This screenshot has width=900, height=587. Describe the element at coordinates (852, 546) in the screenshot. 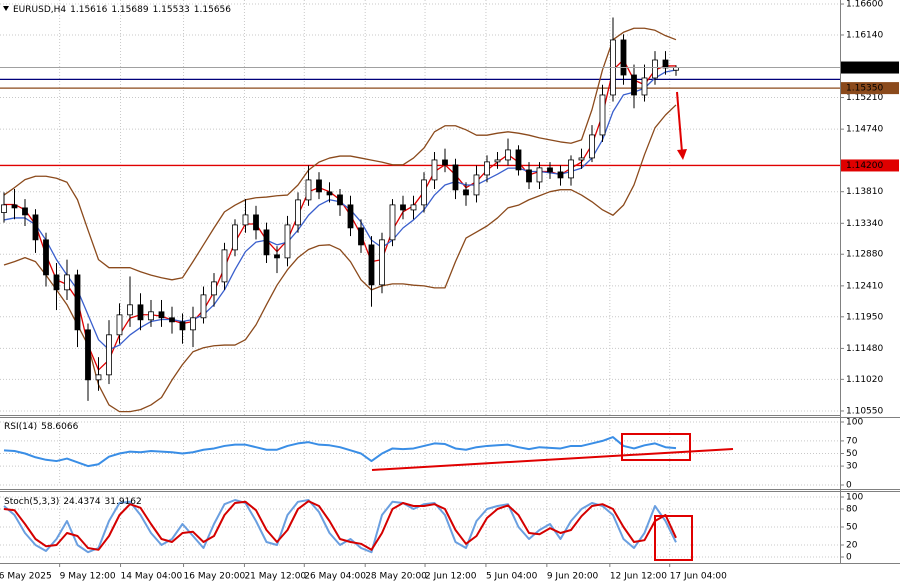

I see `y-tick-label: 20` at that location.